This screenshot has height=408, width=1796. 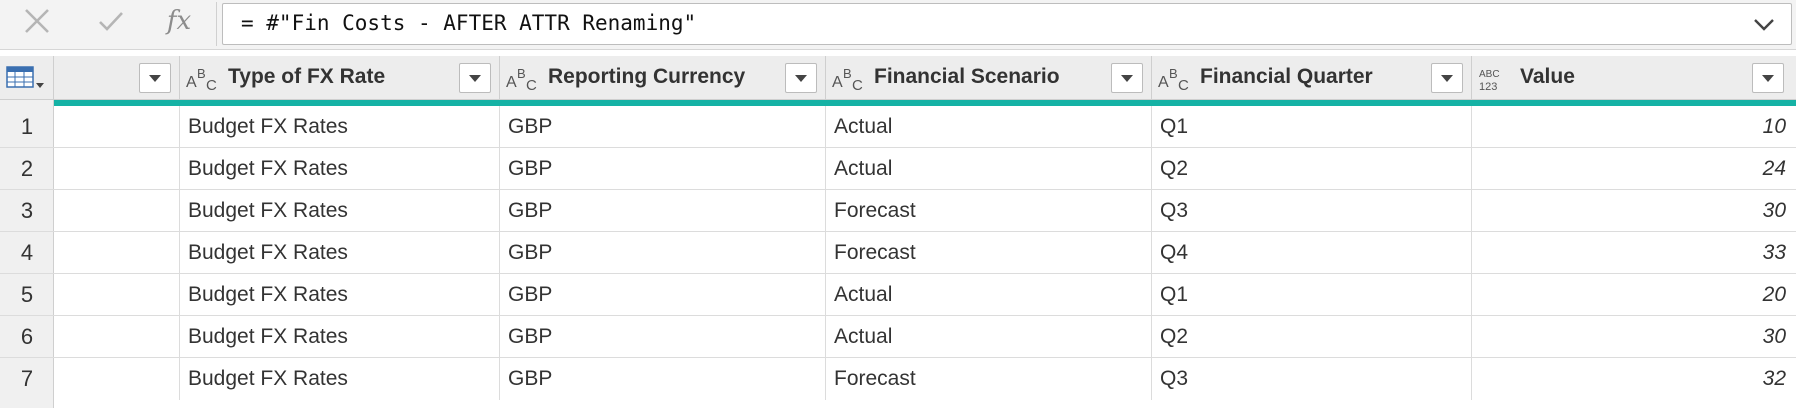 I want to click on any-type-icon: ABC 123, so click(x=1489, y=80).